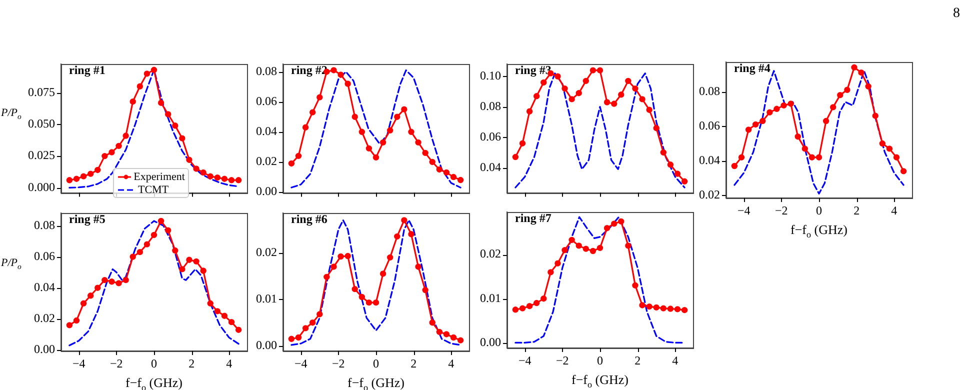  I want to click on y-tick-label: 0.000, so click(41, 187).